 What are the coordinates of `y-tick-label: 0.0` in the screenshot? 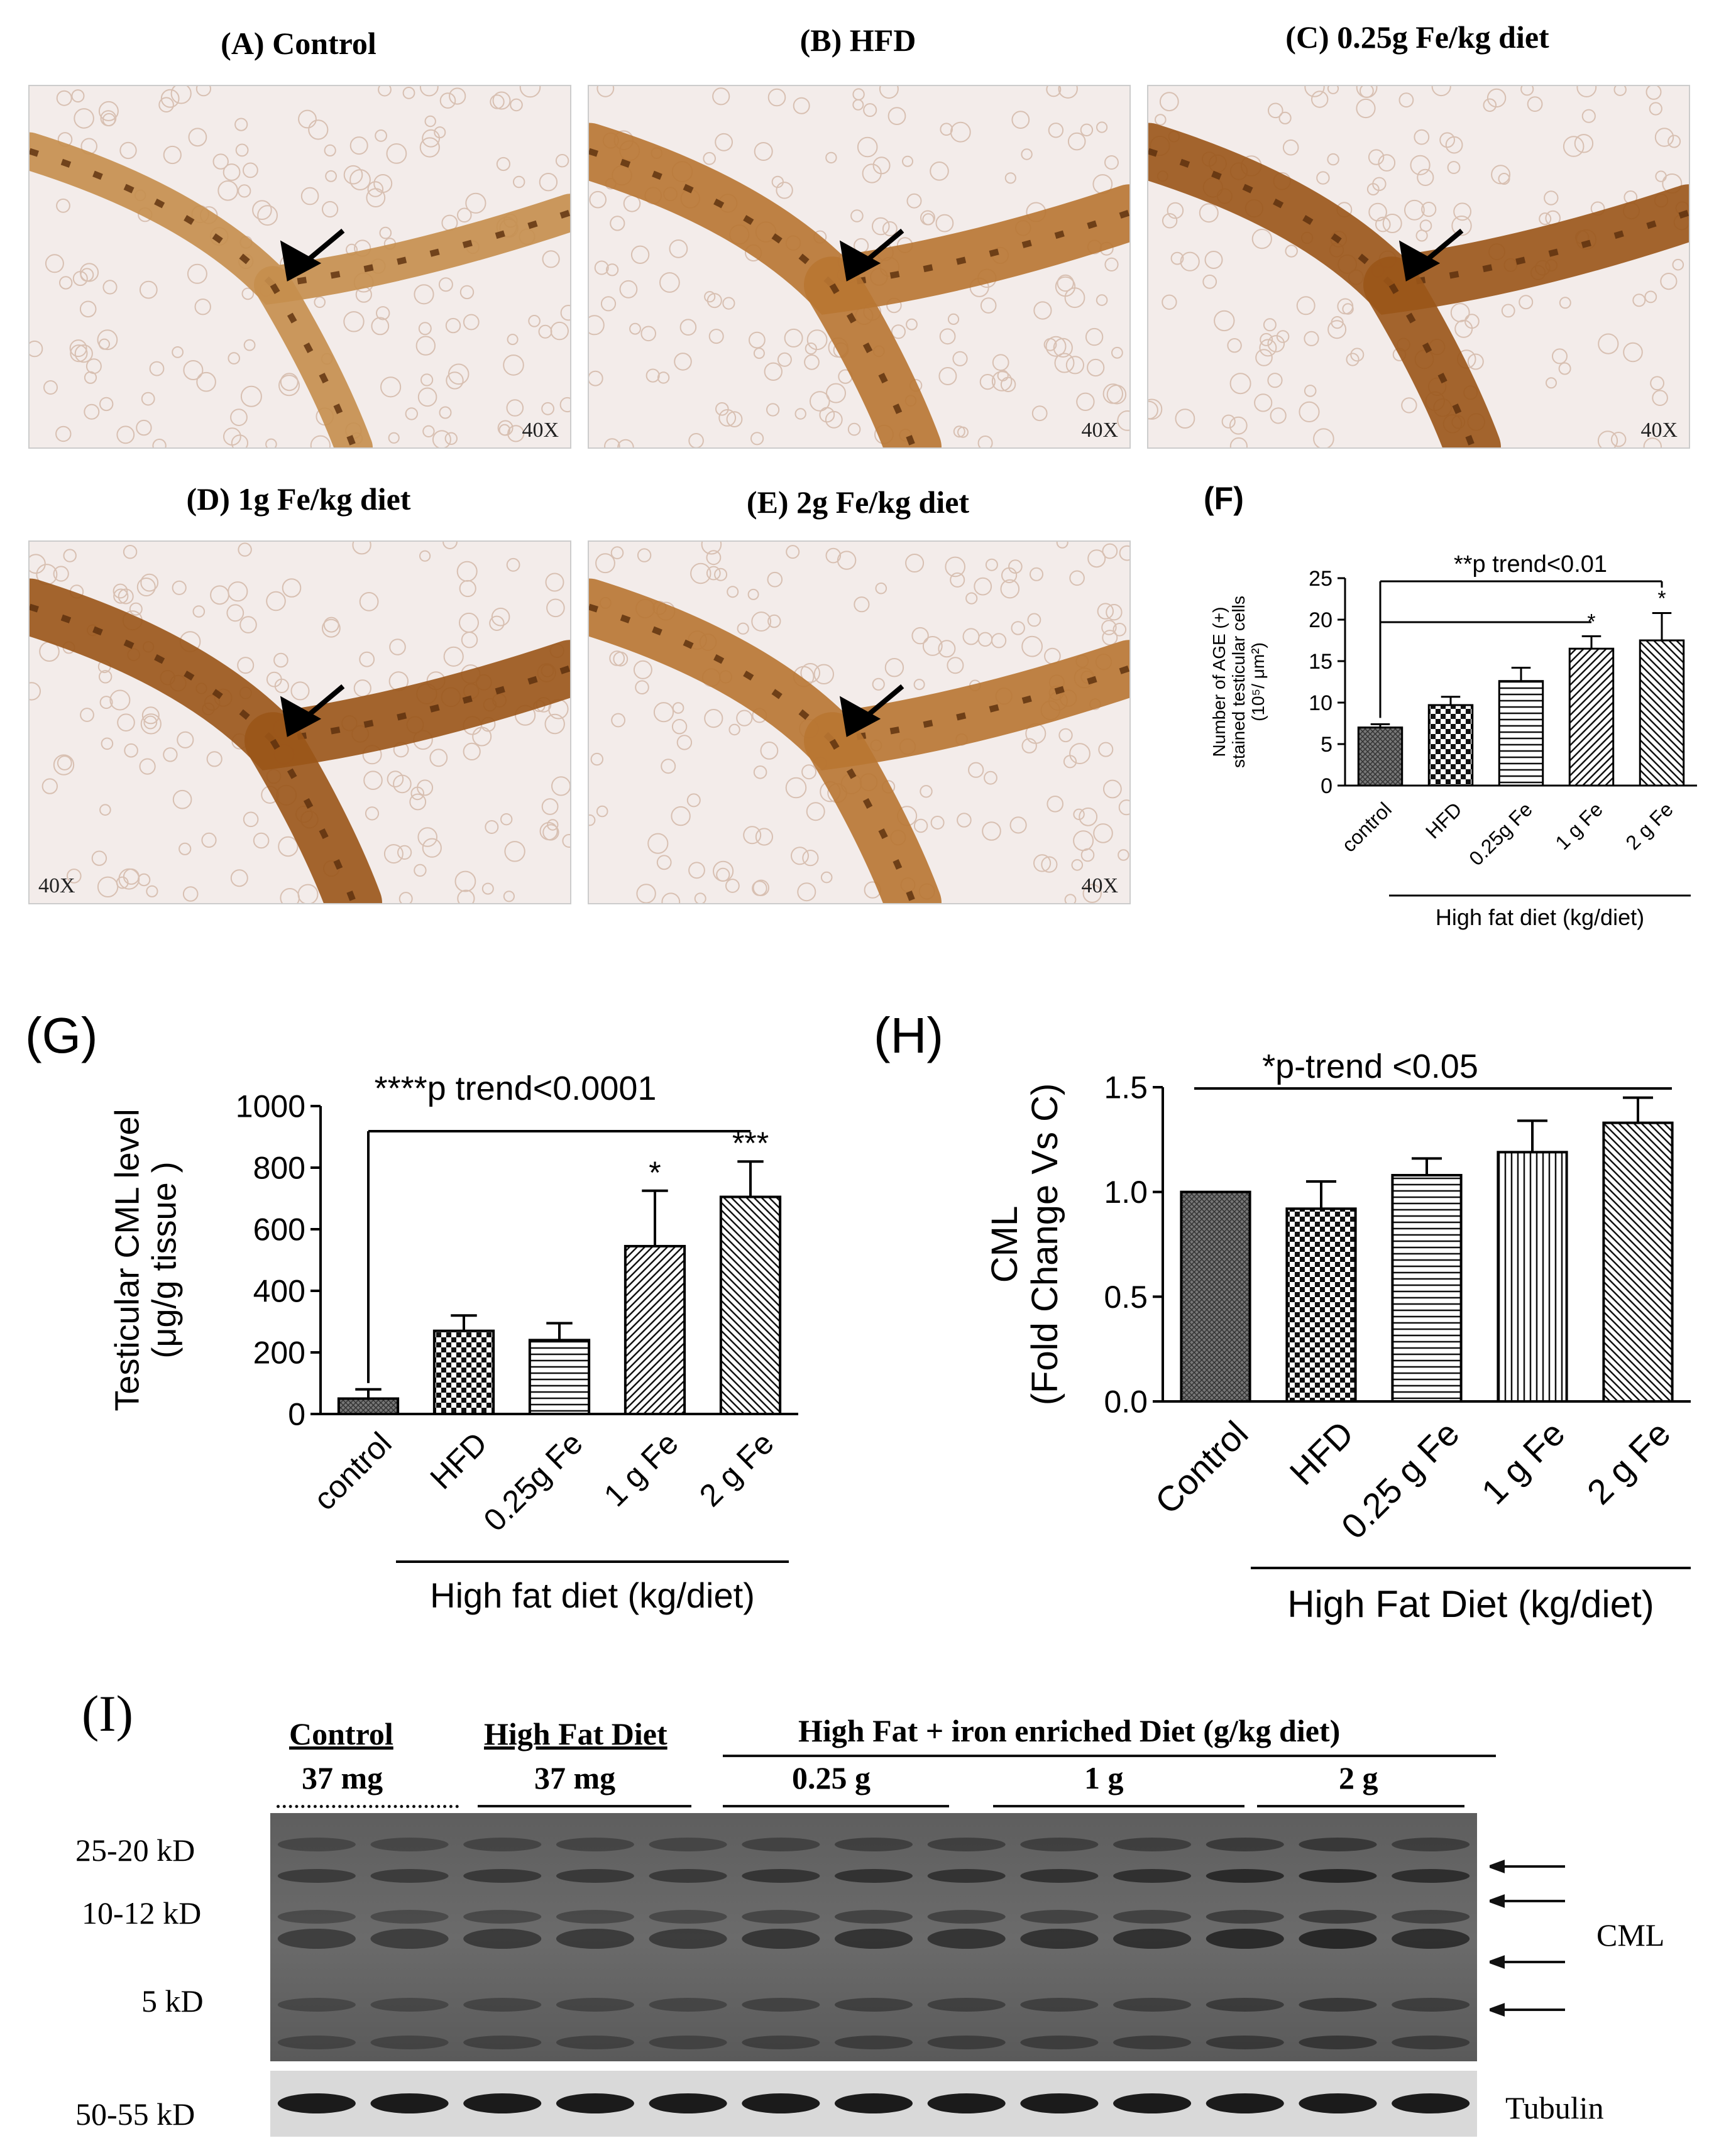 It's located at (1126, 1402).